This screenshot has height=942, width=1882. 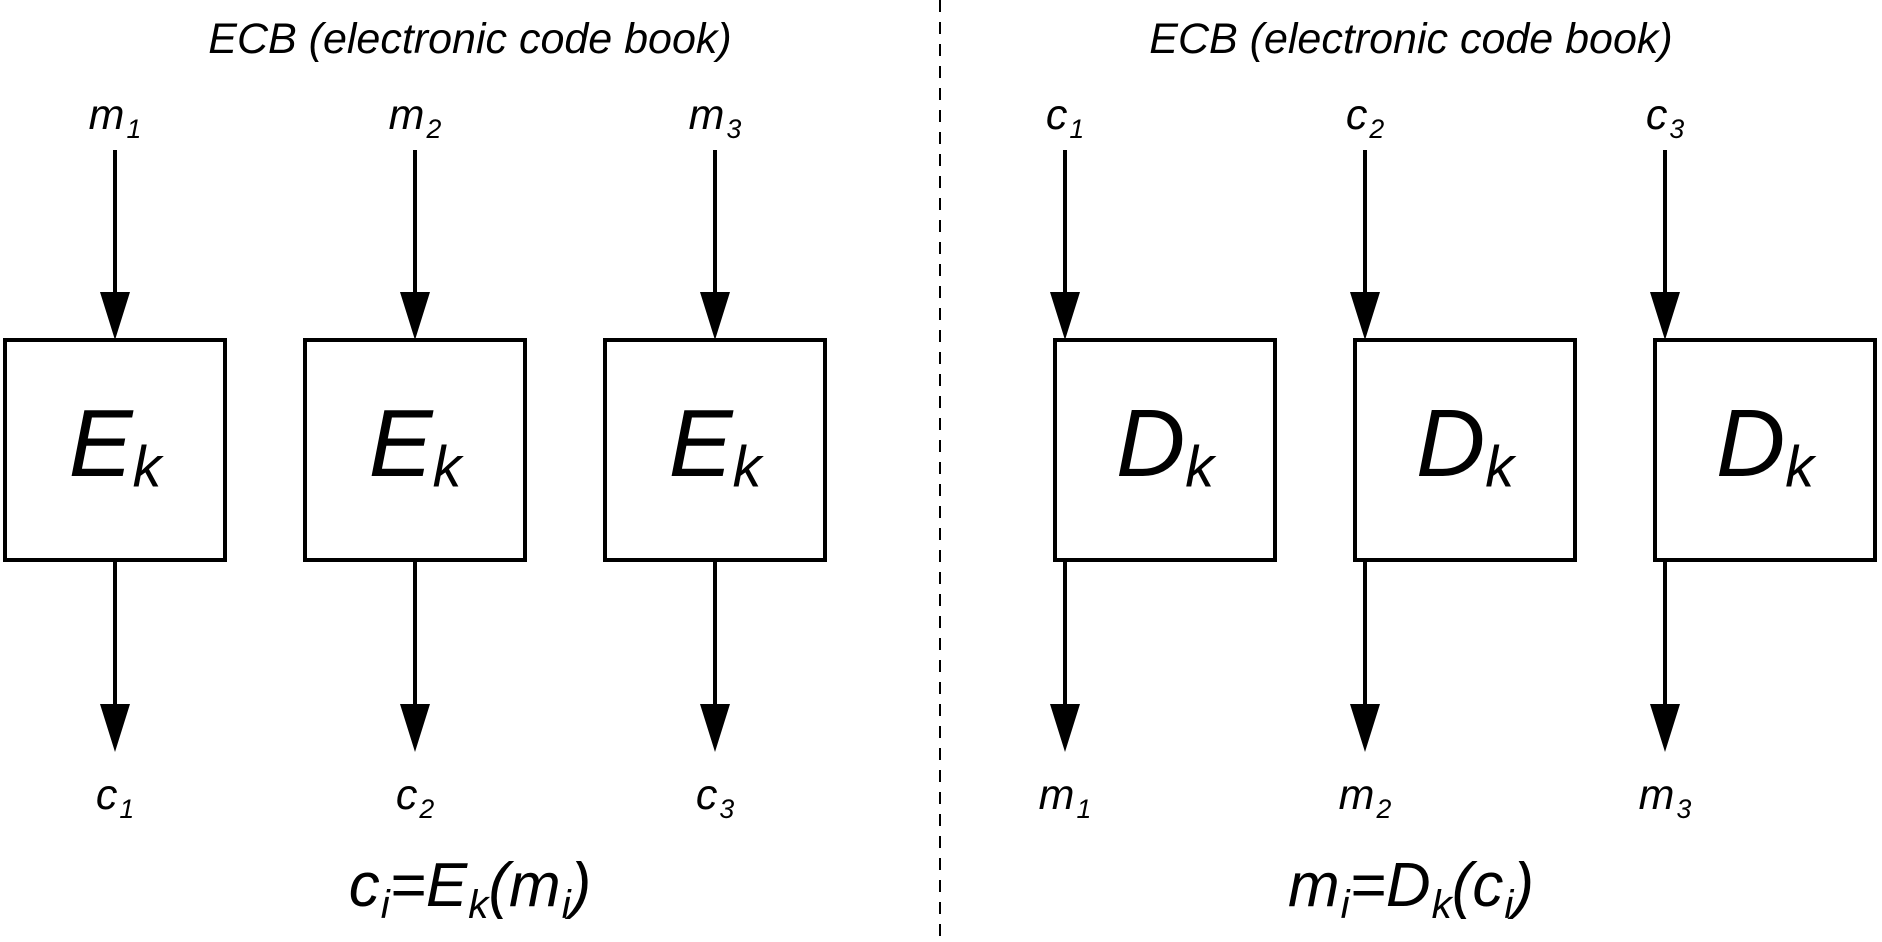 I want to click on encrypt-block-3-label: Ek, so click(x=715, y=444).